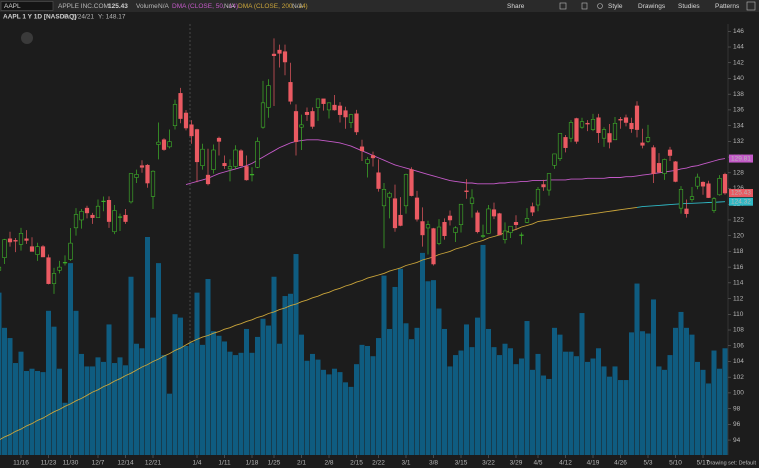 The image size is (759, 468). Describe the element at coordinates (738, 298) in the screenshot. I see `y-tick-label: 112` at that location.